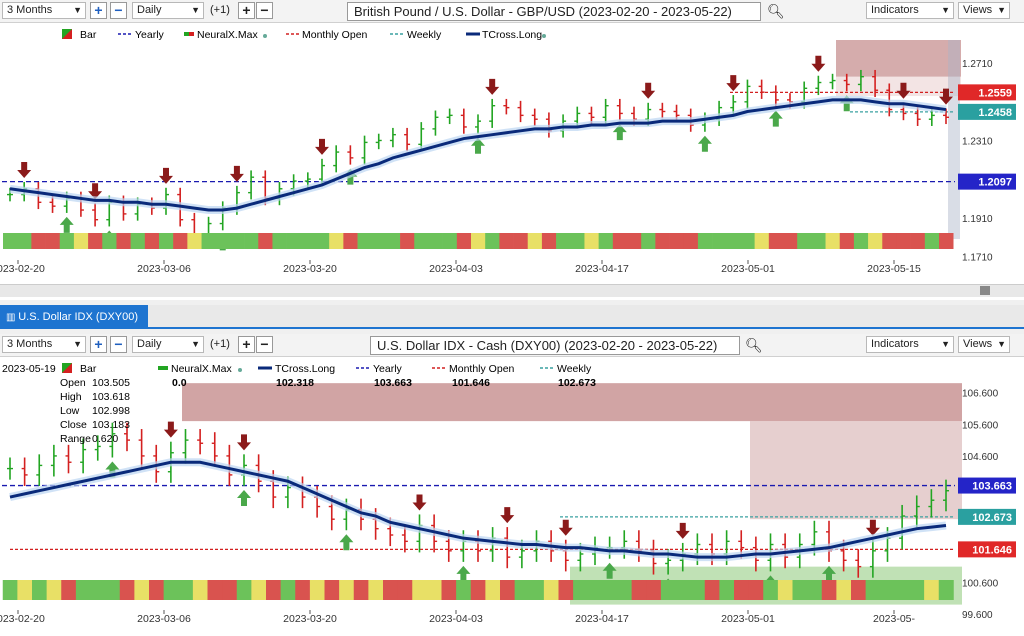 The image size is (1024, 636). I want to click on level-badge-text-yearly: 103.663, so click(992, 487).